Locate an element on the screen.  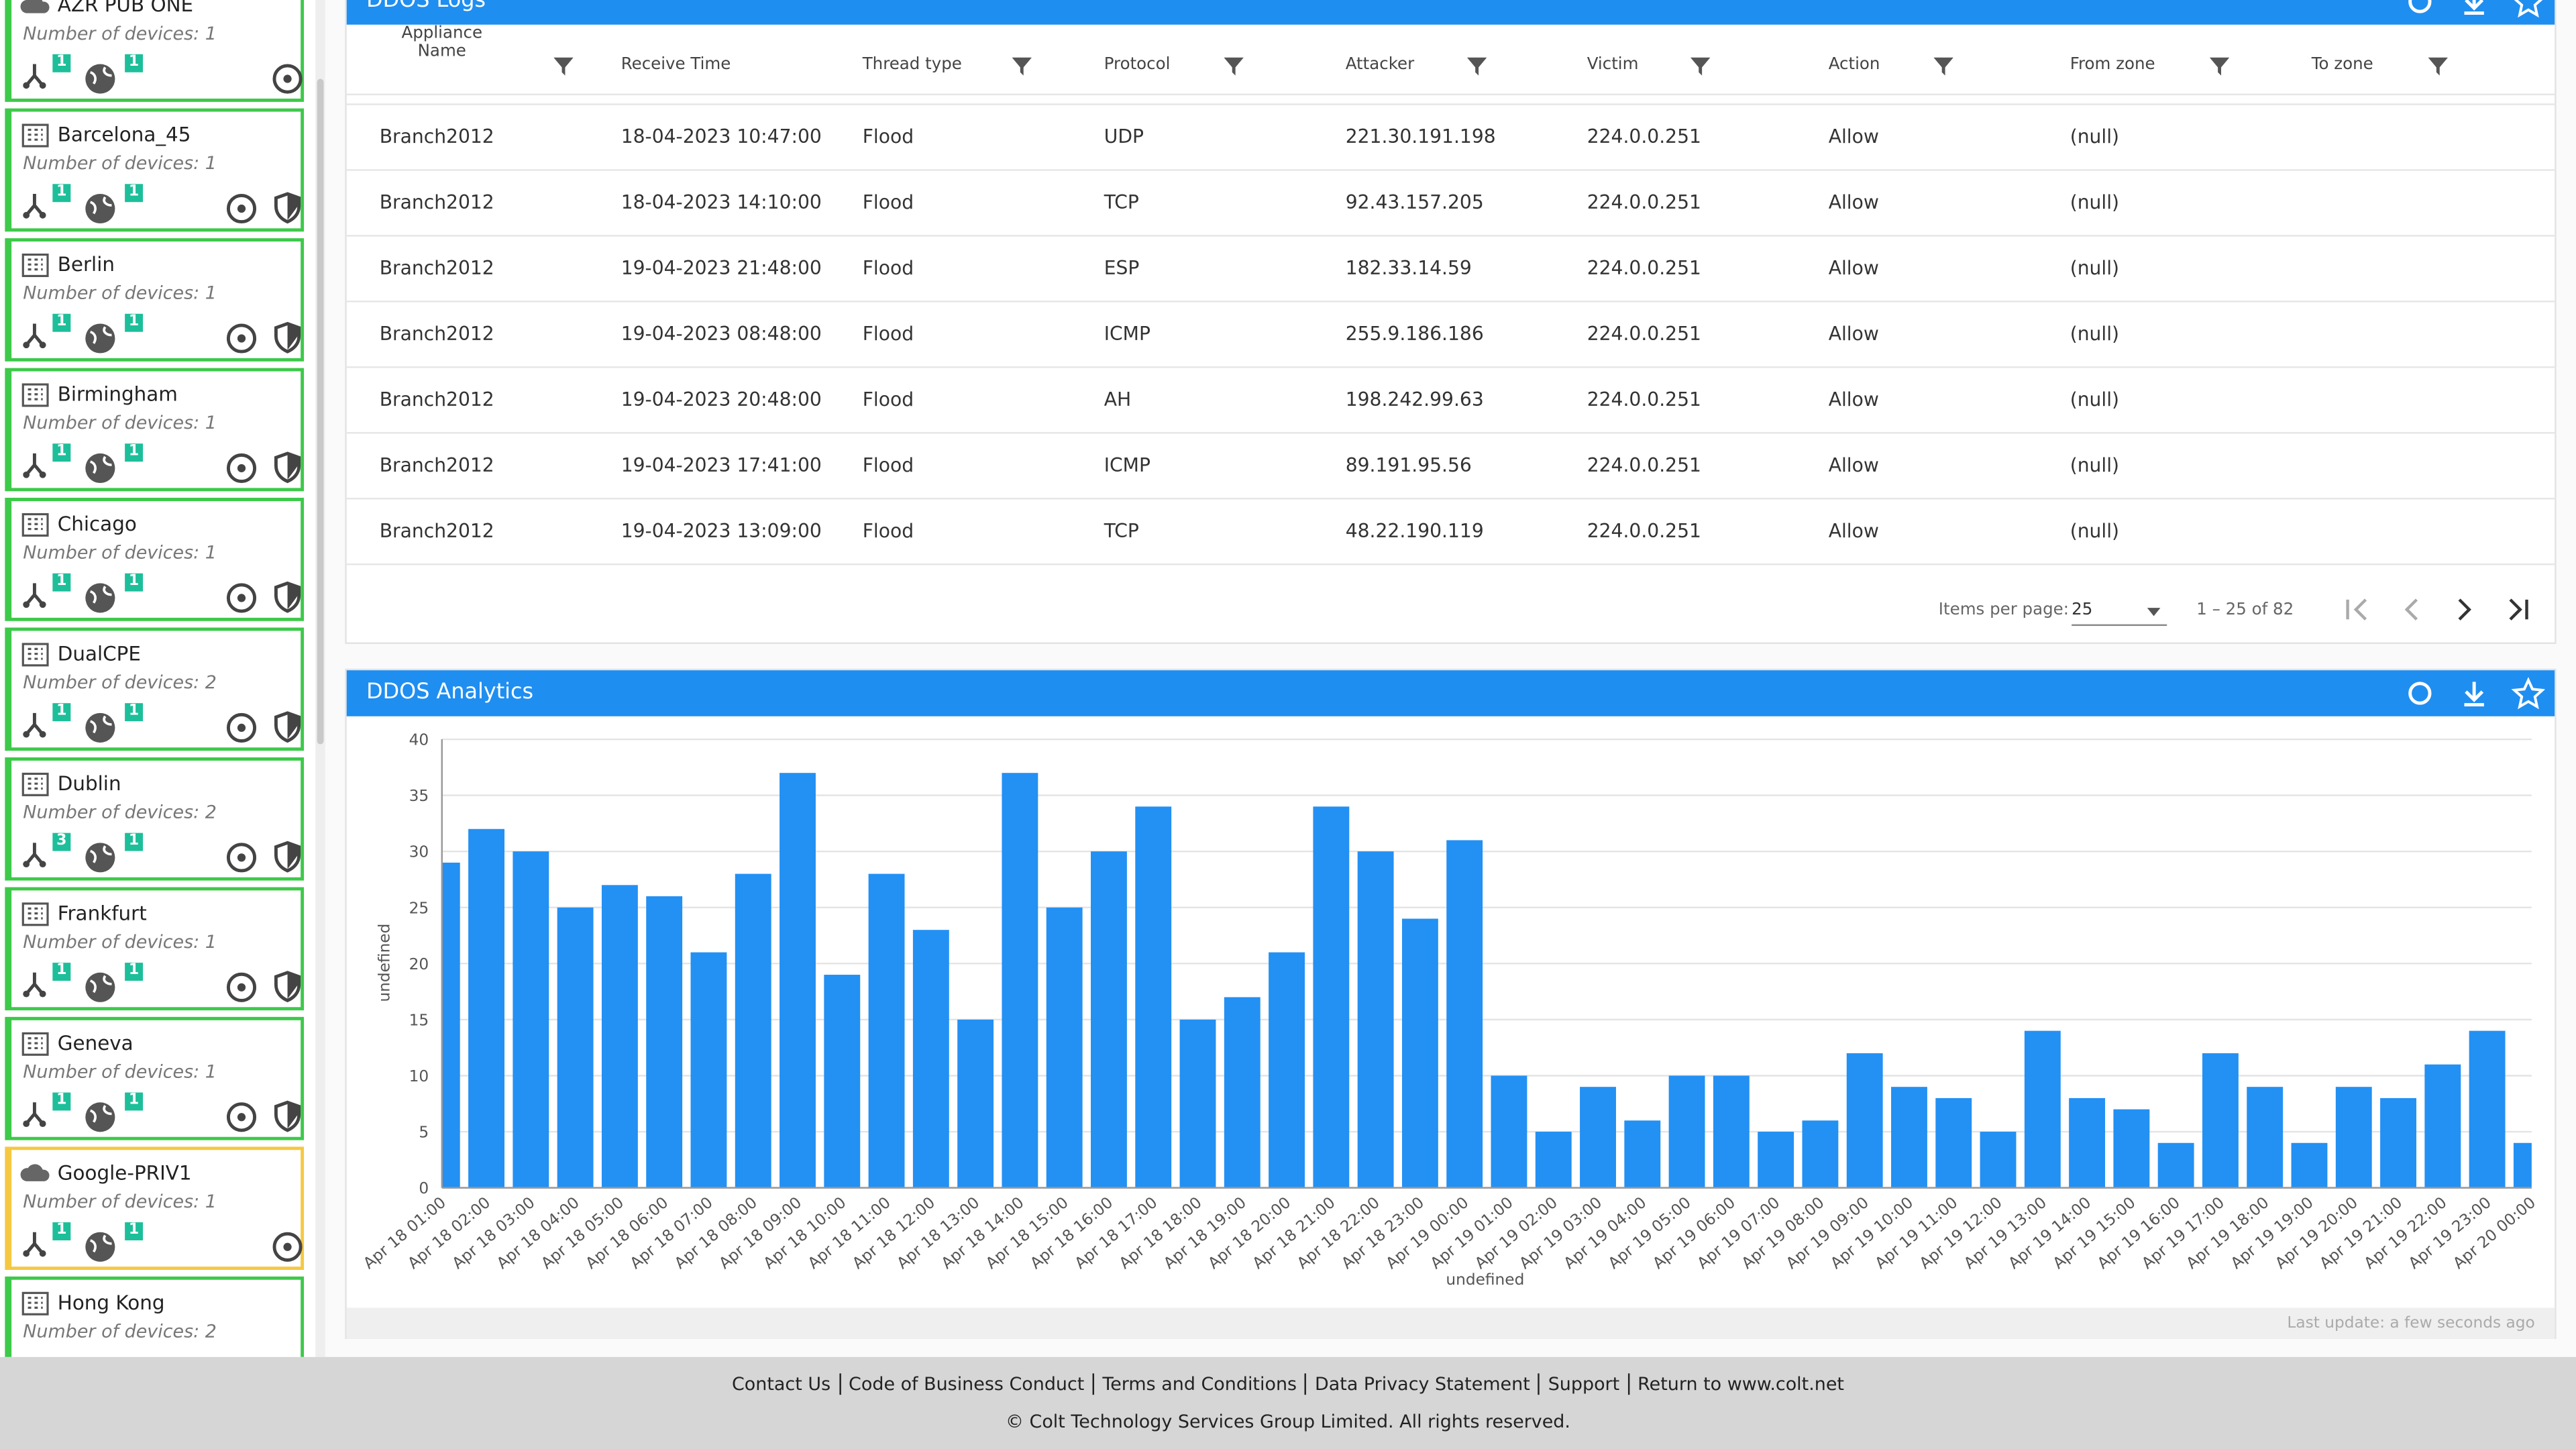
column-header: Thread type is located at coordinates (912, 65).